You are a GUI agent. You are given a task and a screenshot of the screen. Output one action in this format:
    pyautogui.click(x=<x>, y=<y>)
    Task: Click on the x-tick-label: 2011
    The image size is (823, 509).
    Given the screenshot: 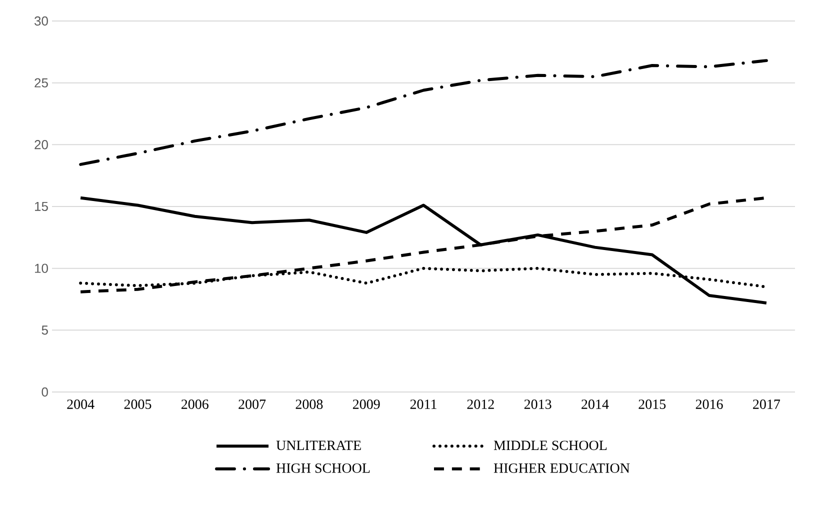 What is the action you would take?
    pyautogui.click(x=423, y=404)
    